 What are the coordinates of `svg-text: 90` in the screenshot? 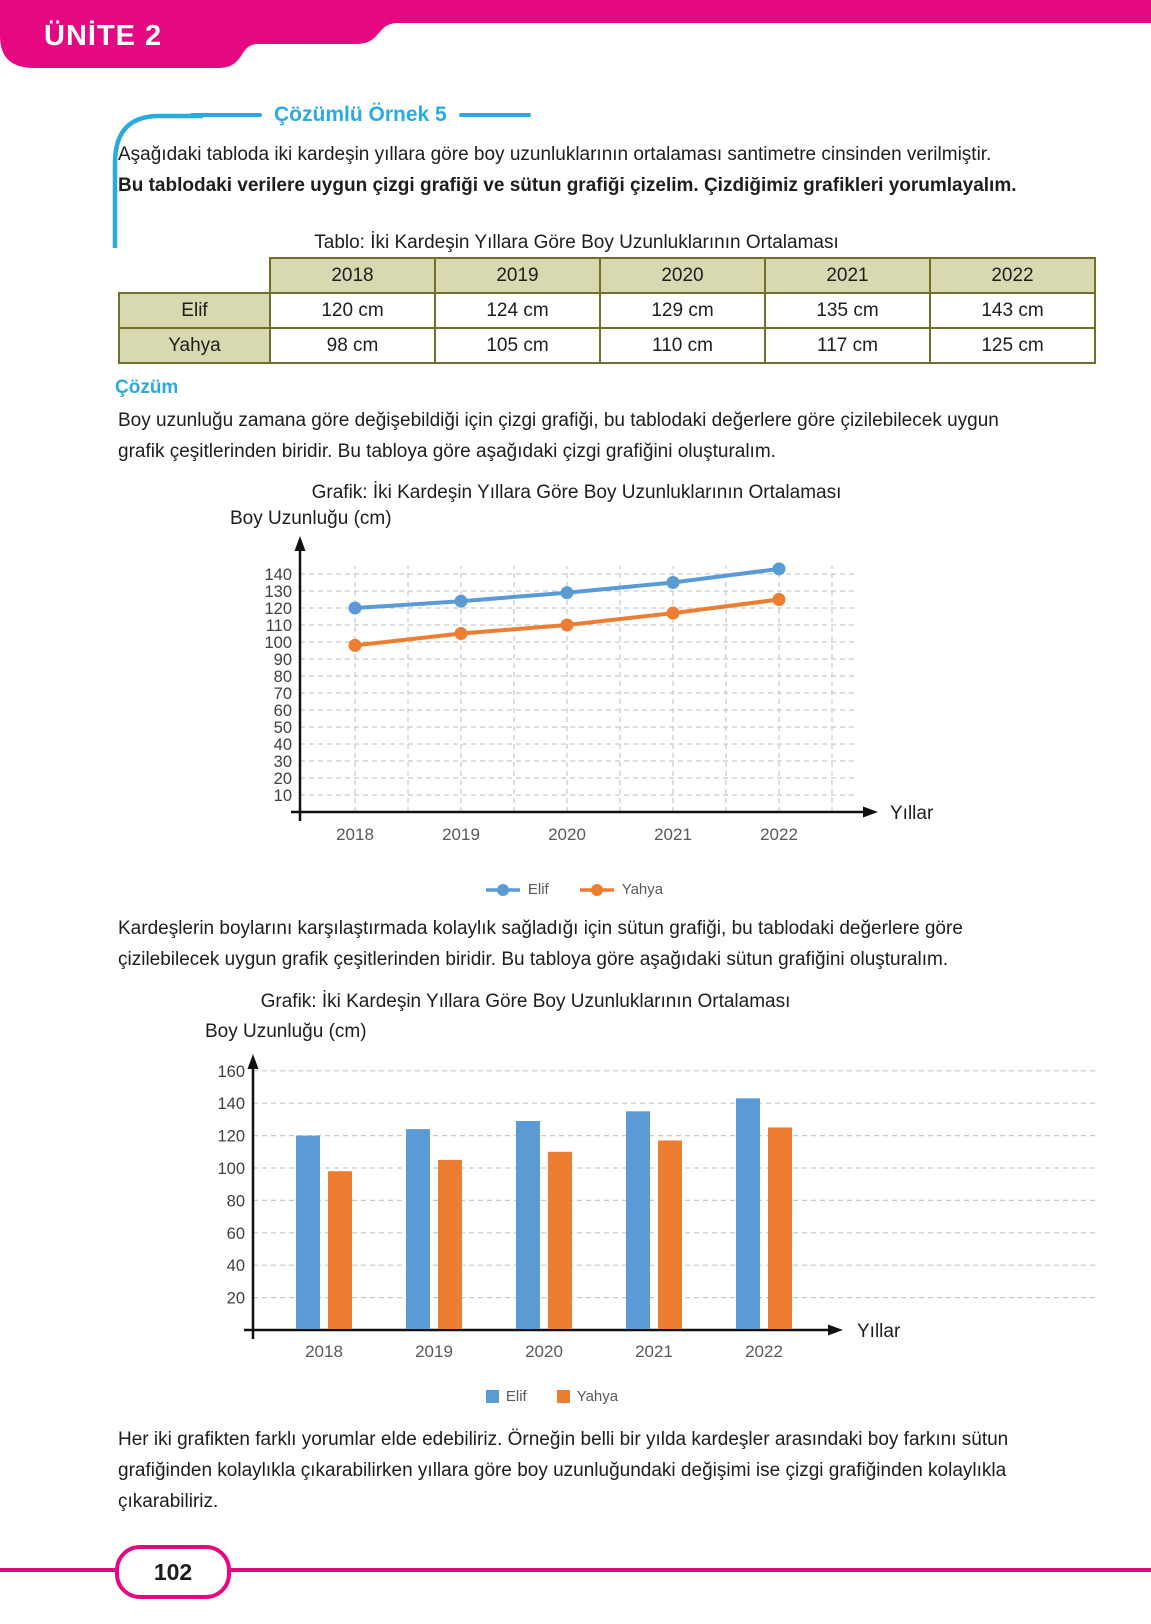 It's located at (283, 660).